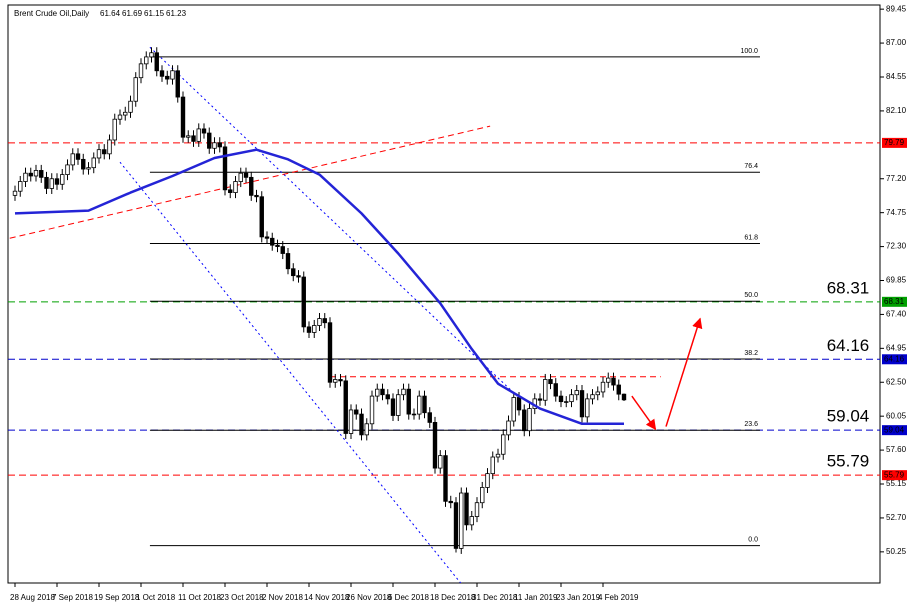 The height and width of the screenshot is (610, 920). Describe the element at coordinates (132, 13) in the screenshot. I see `quote-high: 61.69` at that location.